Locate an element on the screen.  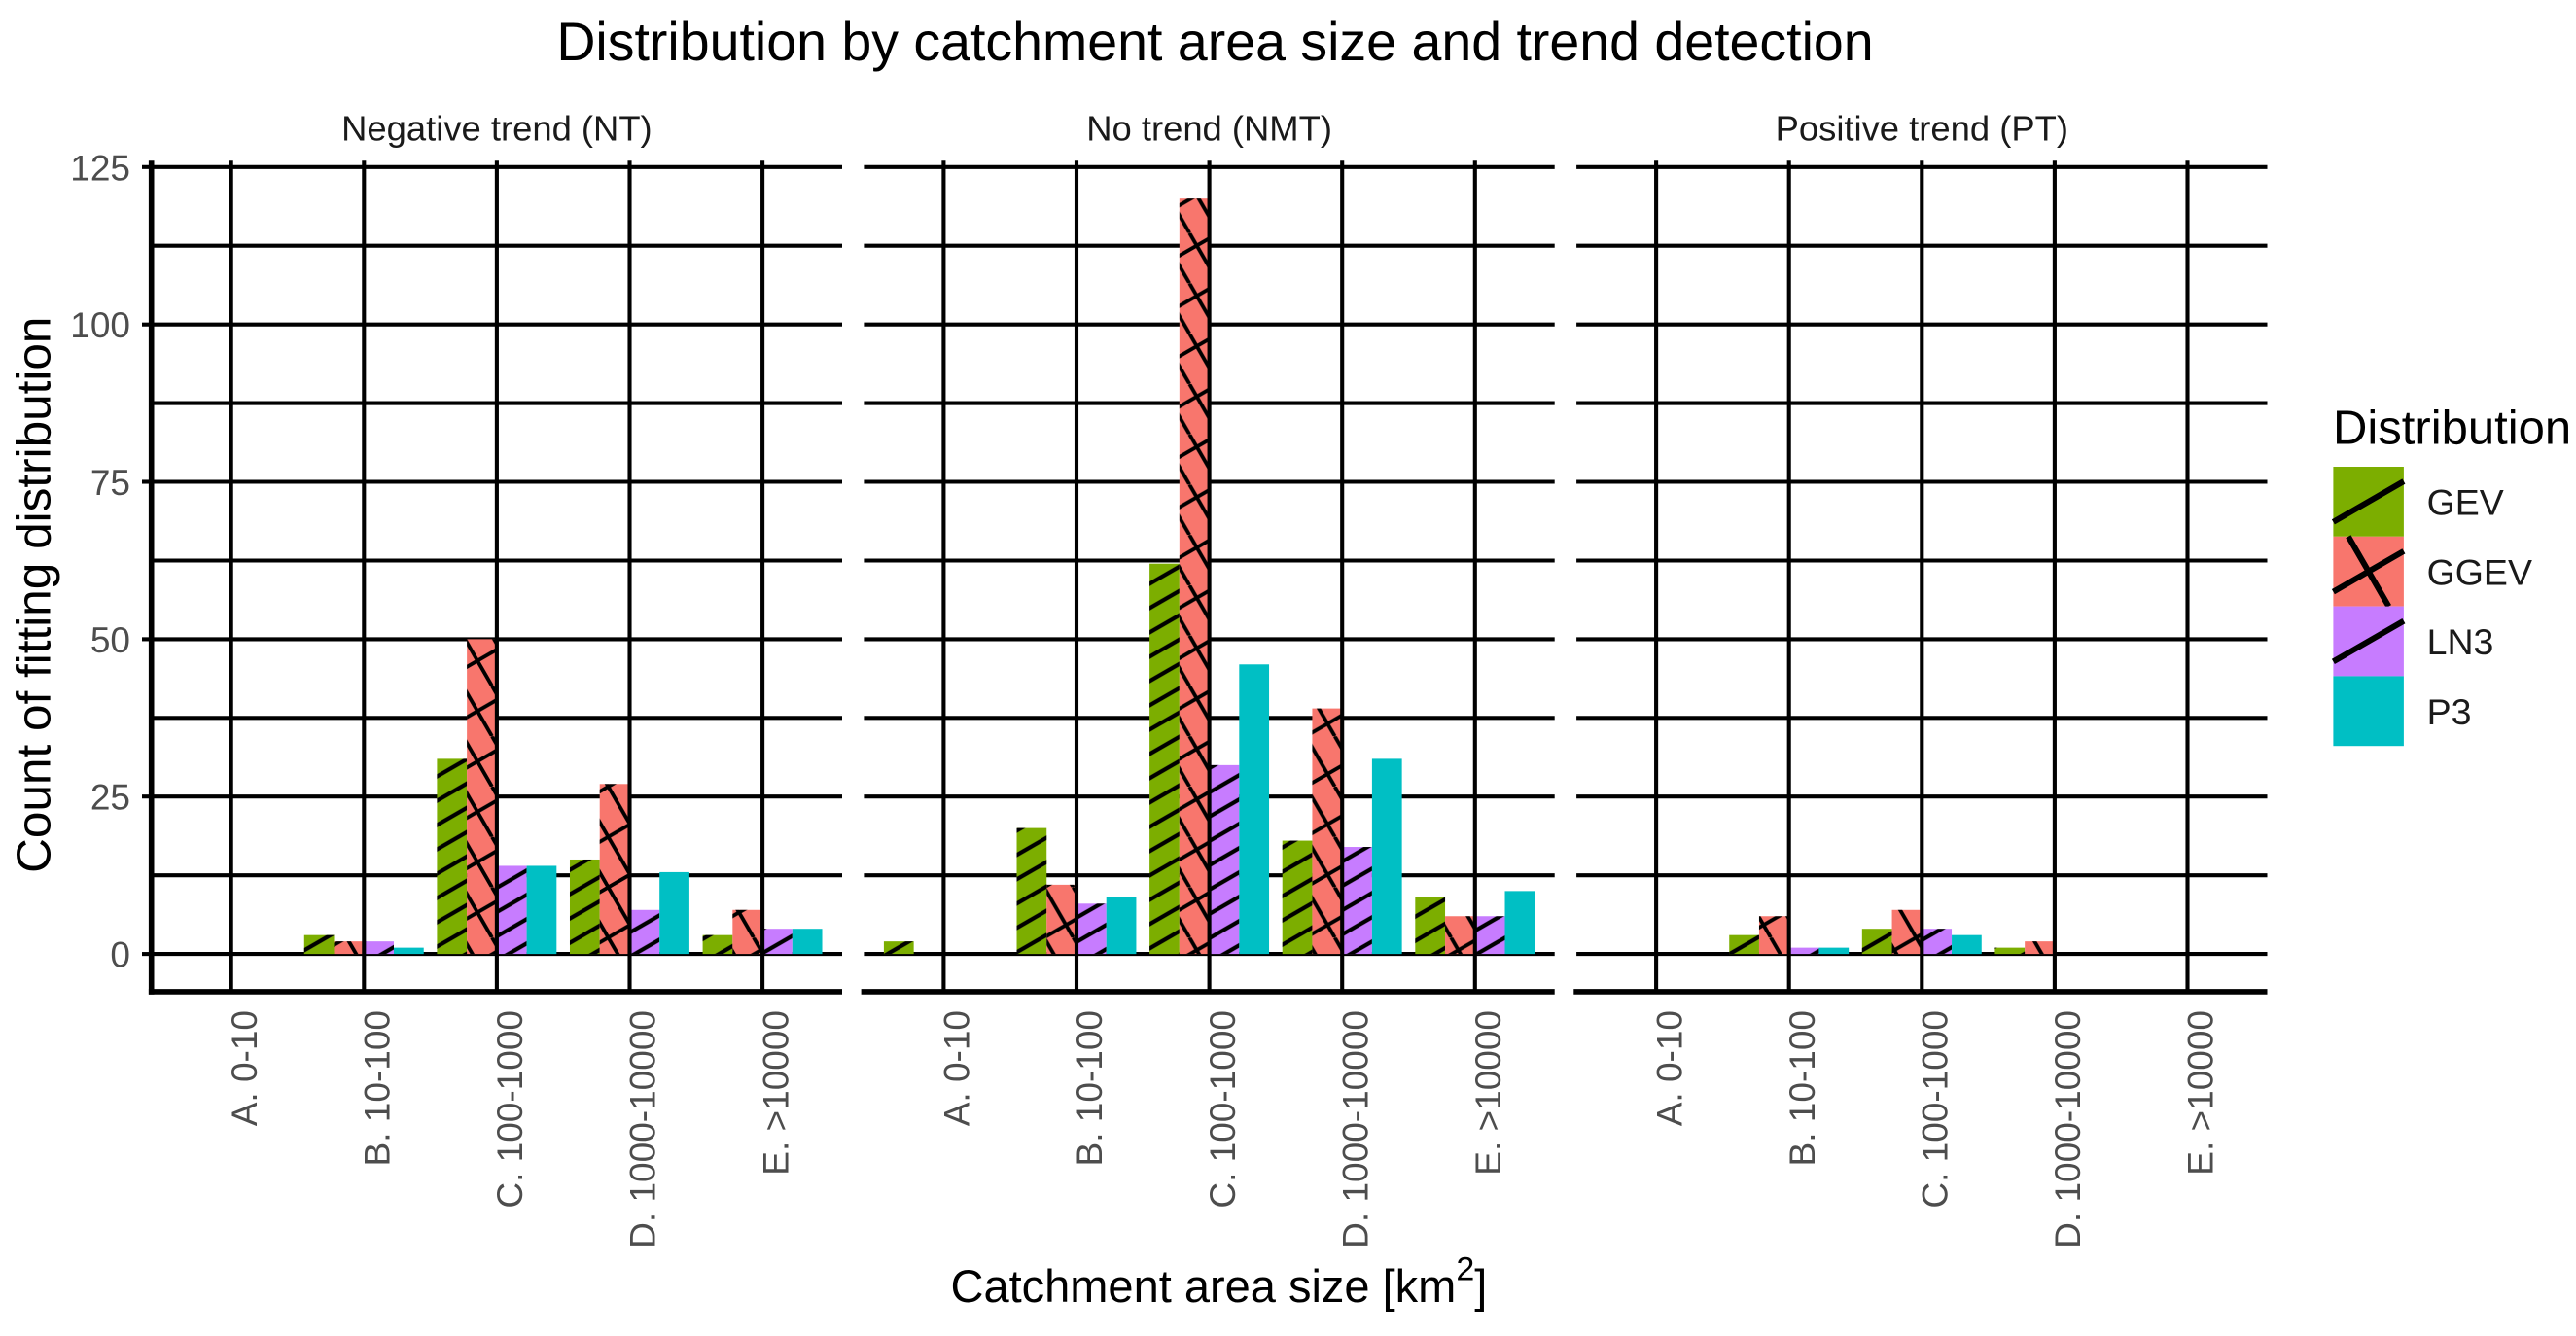
svg-text: 50 is located at coordinates (110, 640).